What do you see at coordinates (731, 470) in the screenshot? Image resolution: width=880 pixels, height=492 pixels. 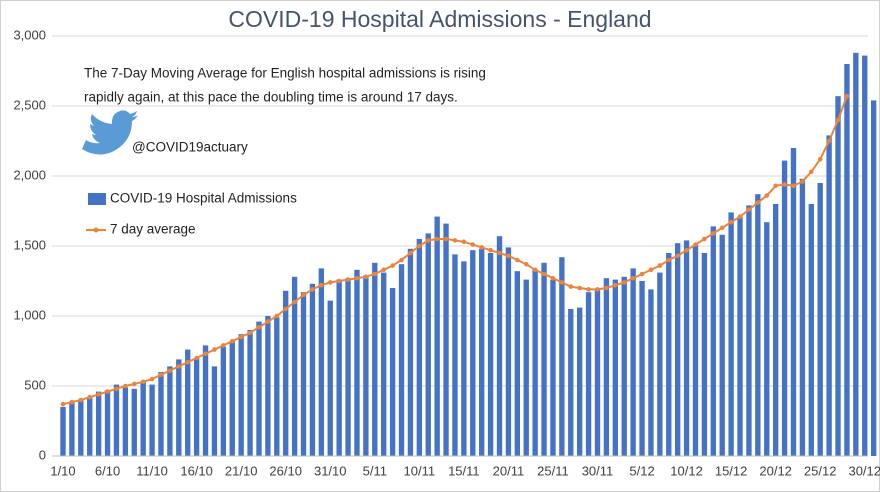 I see `x-tick-label: 15/12` at bounding box center [731, 470].